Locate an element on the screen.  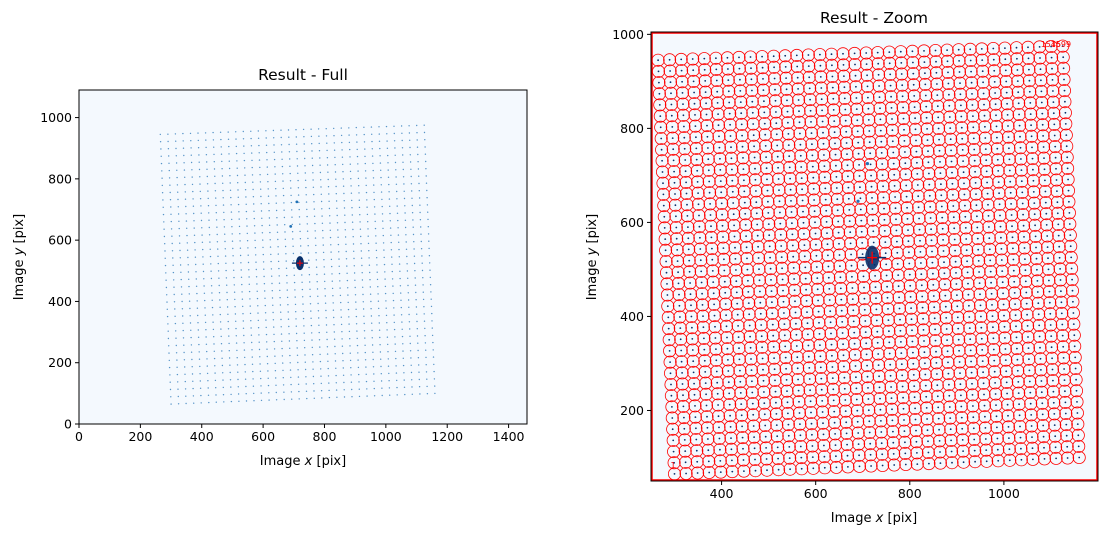
x-tick-label: 1000 is located at coordinates (386, 436).